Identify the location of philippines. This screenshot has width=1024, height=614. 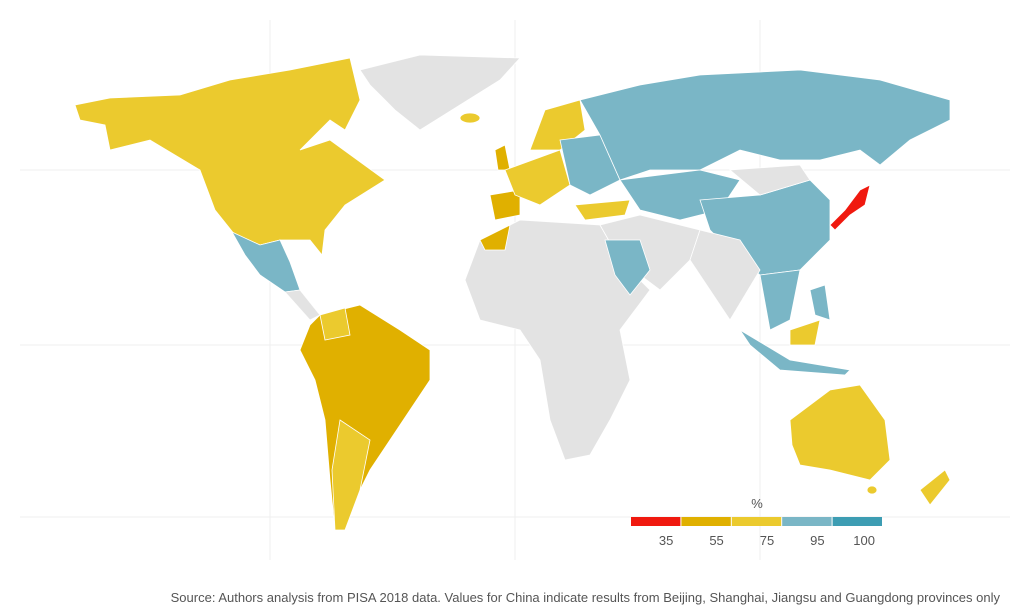
(820, 302).